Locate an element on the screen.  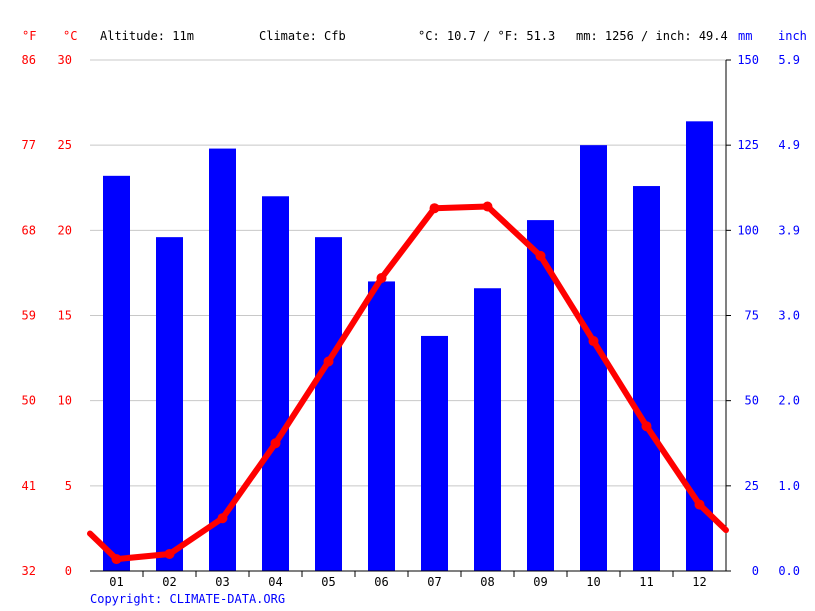
month-tick-label: 03 is located at coordinates (222, 582).